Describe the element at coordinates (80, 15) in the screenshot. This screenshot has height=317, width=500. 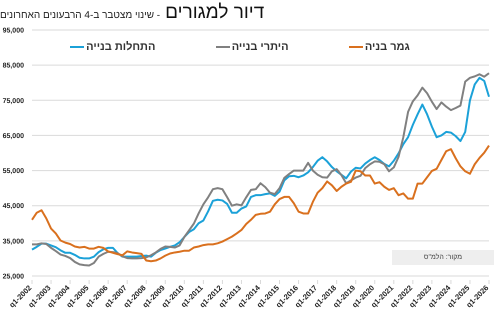
I see `chart-subtitle: - שינוי מצטבר ב-4 הרבעונים האחרונים` at that location.